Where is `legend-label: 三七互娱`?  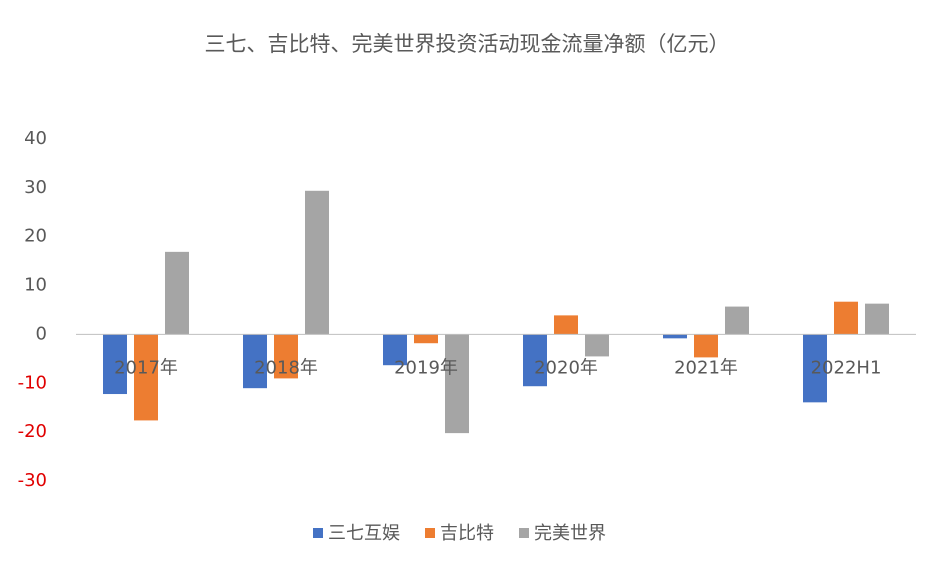
legend-label: 三七互娱 is located at coordinates (364, 533).